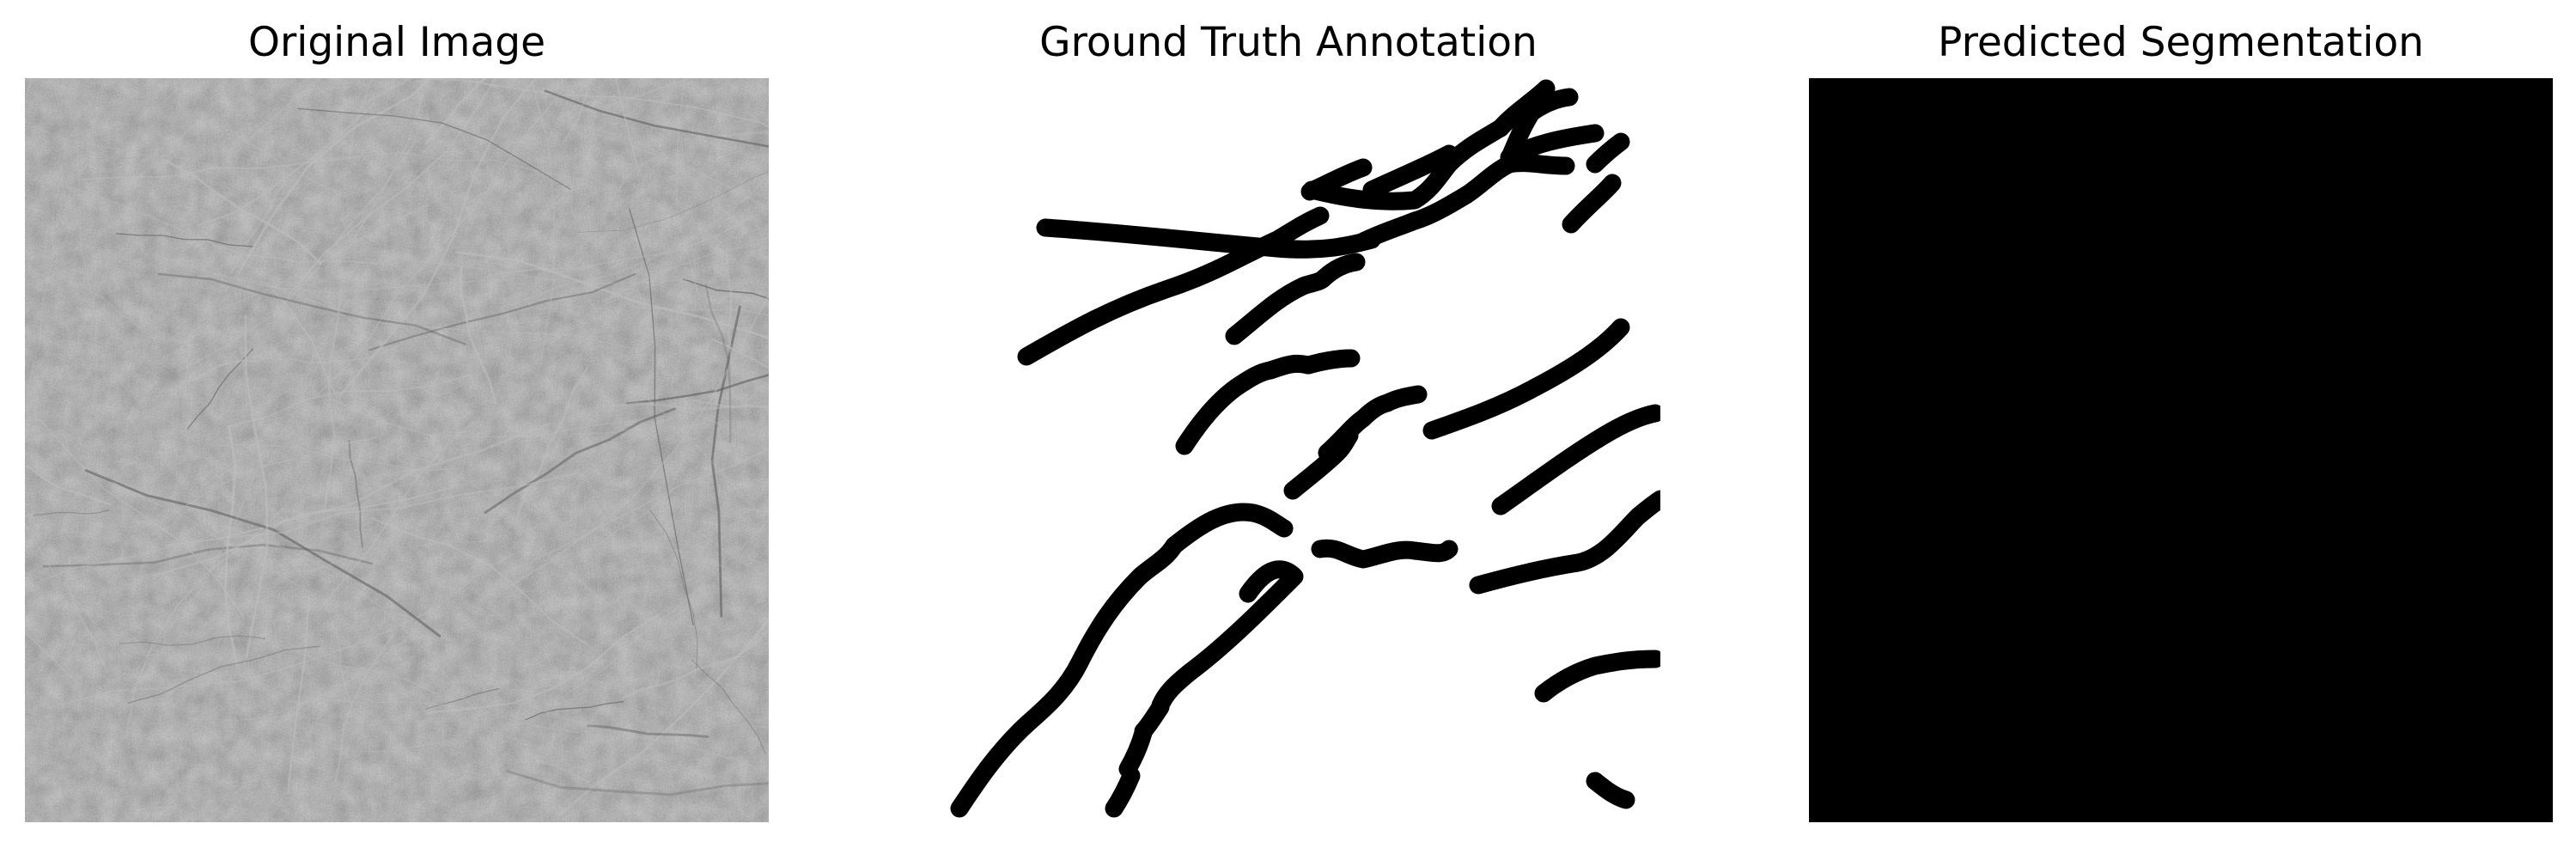  Describe the element at coordinates (2181, 42) in the screenshot. I see `prediction-title: Predicted Segmentation` at that location.